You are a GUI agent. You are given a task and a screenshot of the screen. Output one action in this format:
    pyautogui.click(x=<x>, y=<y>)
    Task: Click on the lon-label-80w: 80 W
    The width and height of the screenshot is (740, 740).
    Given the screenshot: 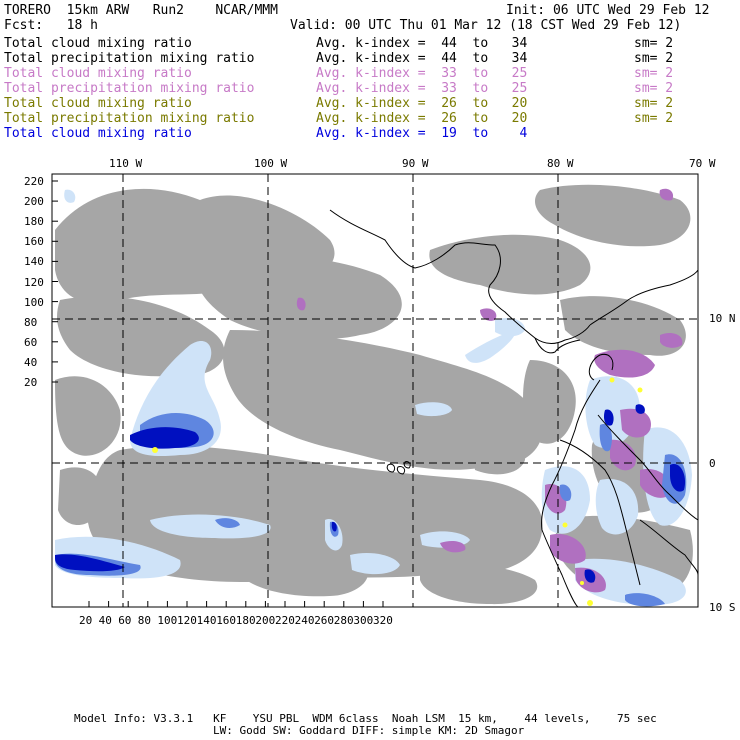 What is the action you would take?
    pyautogui.click(x=560, y=163)
    